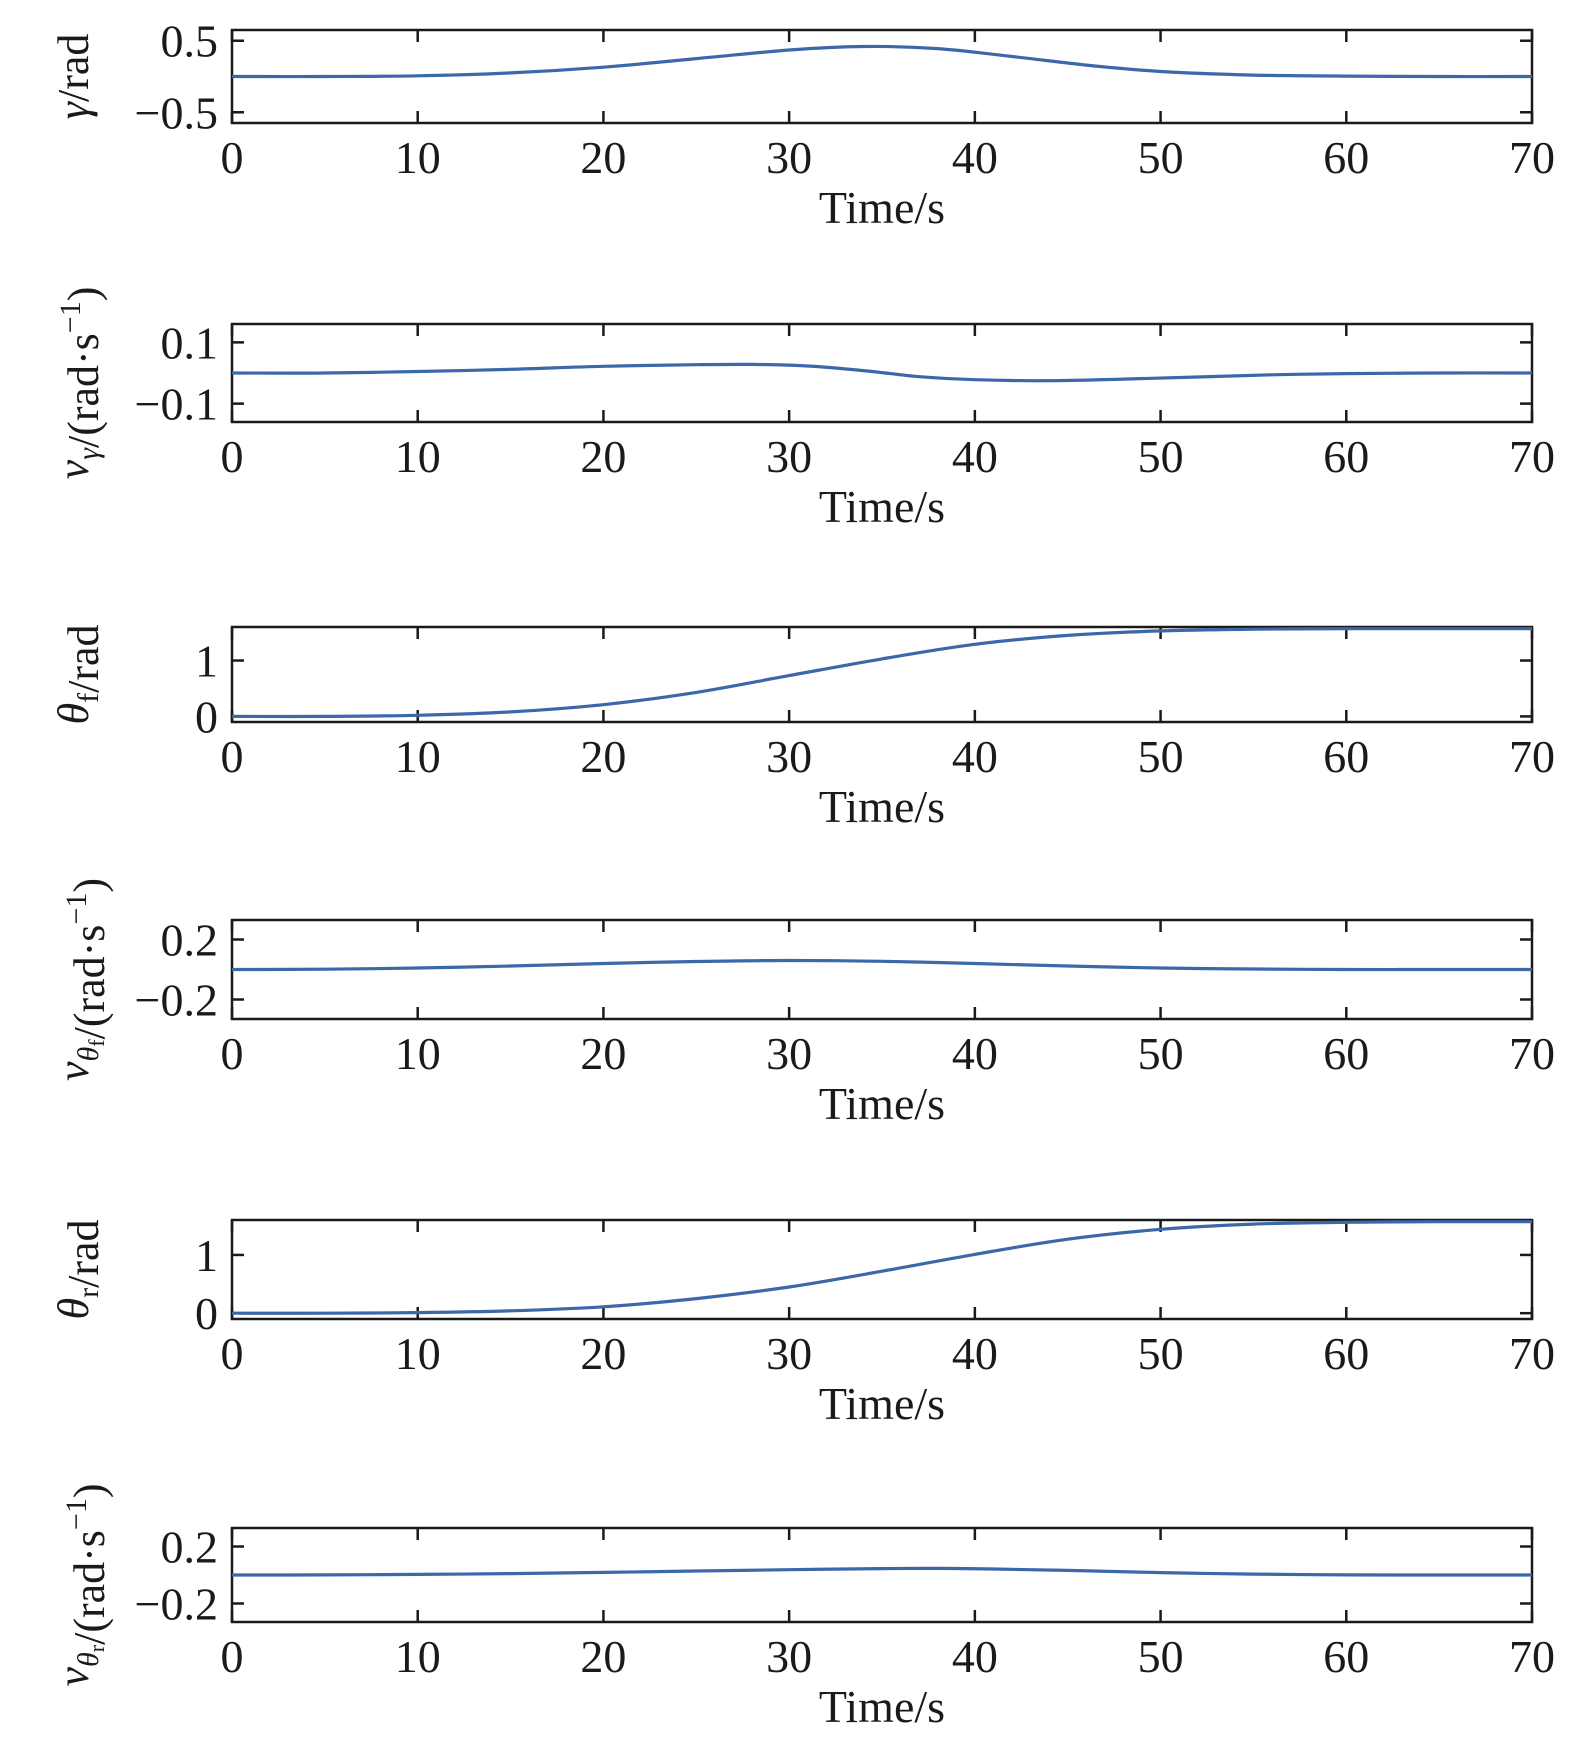 This screenshot has height=1764, width=1575. Describe the element at coordinates (190, 41) in the screenshot. I see `y-tick-label: 0.5` at that location.